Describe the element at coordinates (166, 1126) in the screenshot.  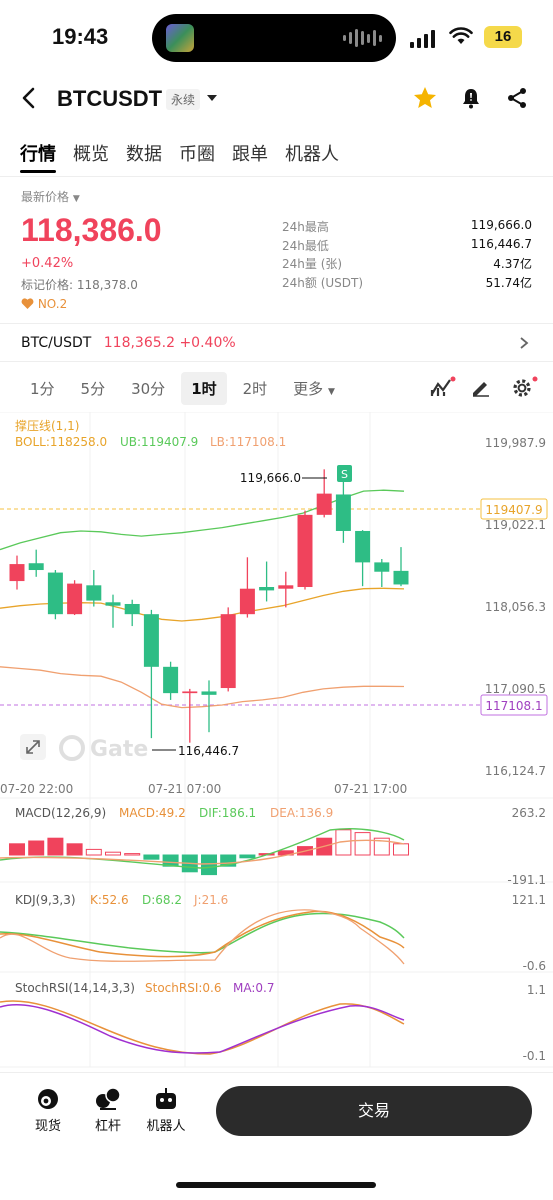
I see `nav-bots-label: 机器人` at that location.